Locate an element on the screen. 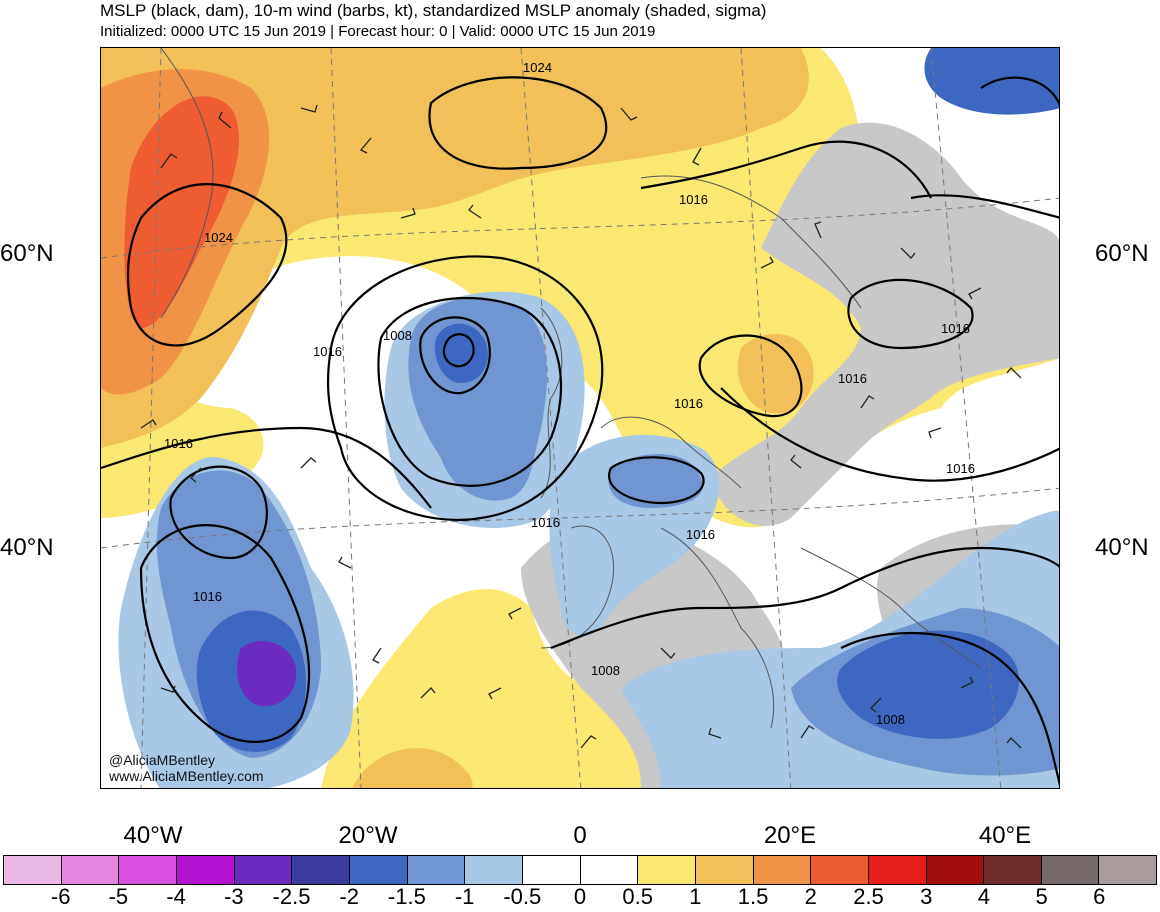 The height and width of the screenshot is (912, 1160). colorbar-label: -3 is located at coordinates (234, 896).